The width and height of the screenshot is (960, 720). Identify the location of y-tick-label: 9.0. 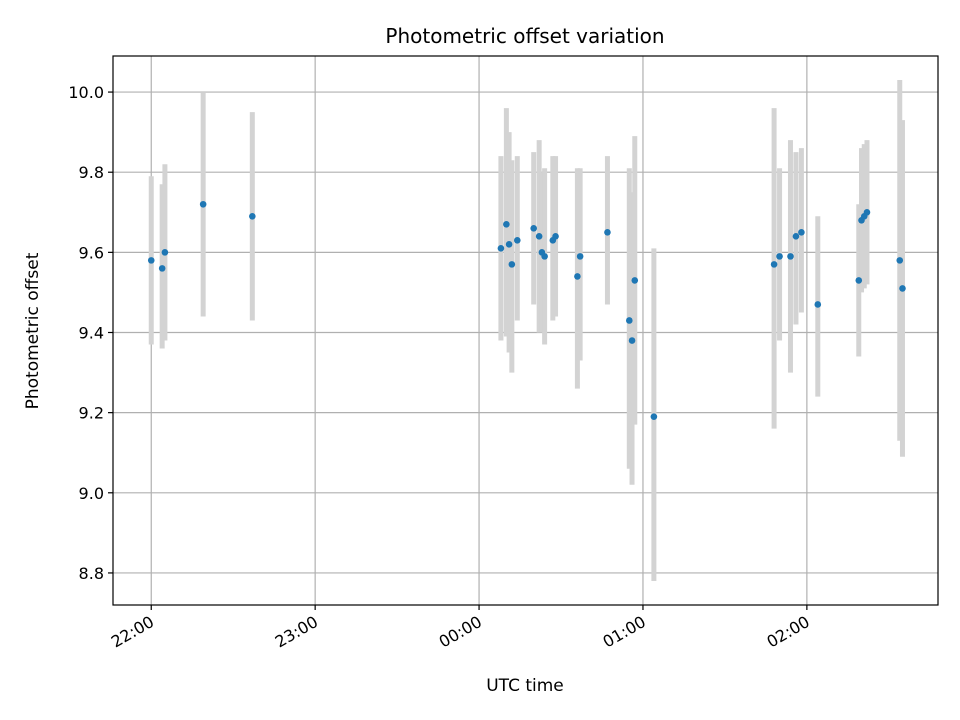
(91, 493).